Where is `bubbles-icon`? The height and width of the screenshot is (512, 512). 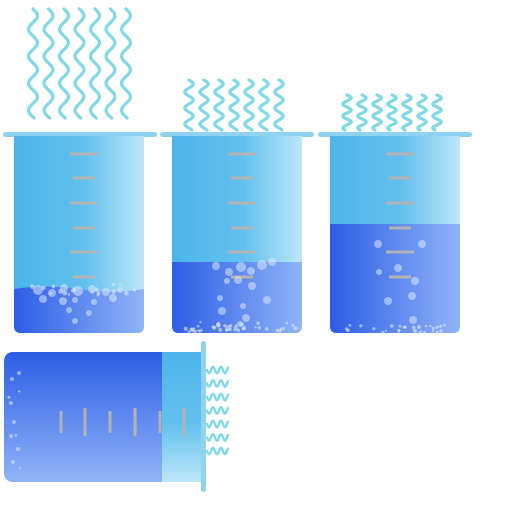 bubbles-icon is located at coordinates (83, 303).